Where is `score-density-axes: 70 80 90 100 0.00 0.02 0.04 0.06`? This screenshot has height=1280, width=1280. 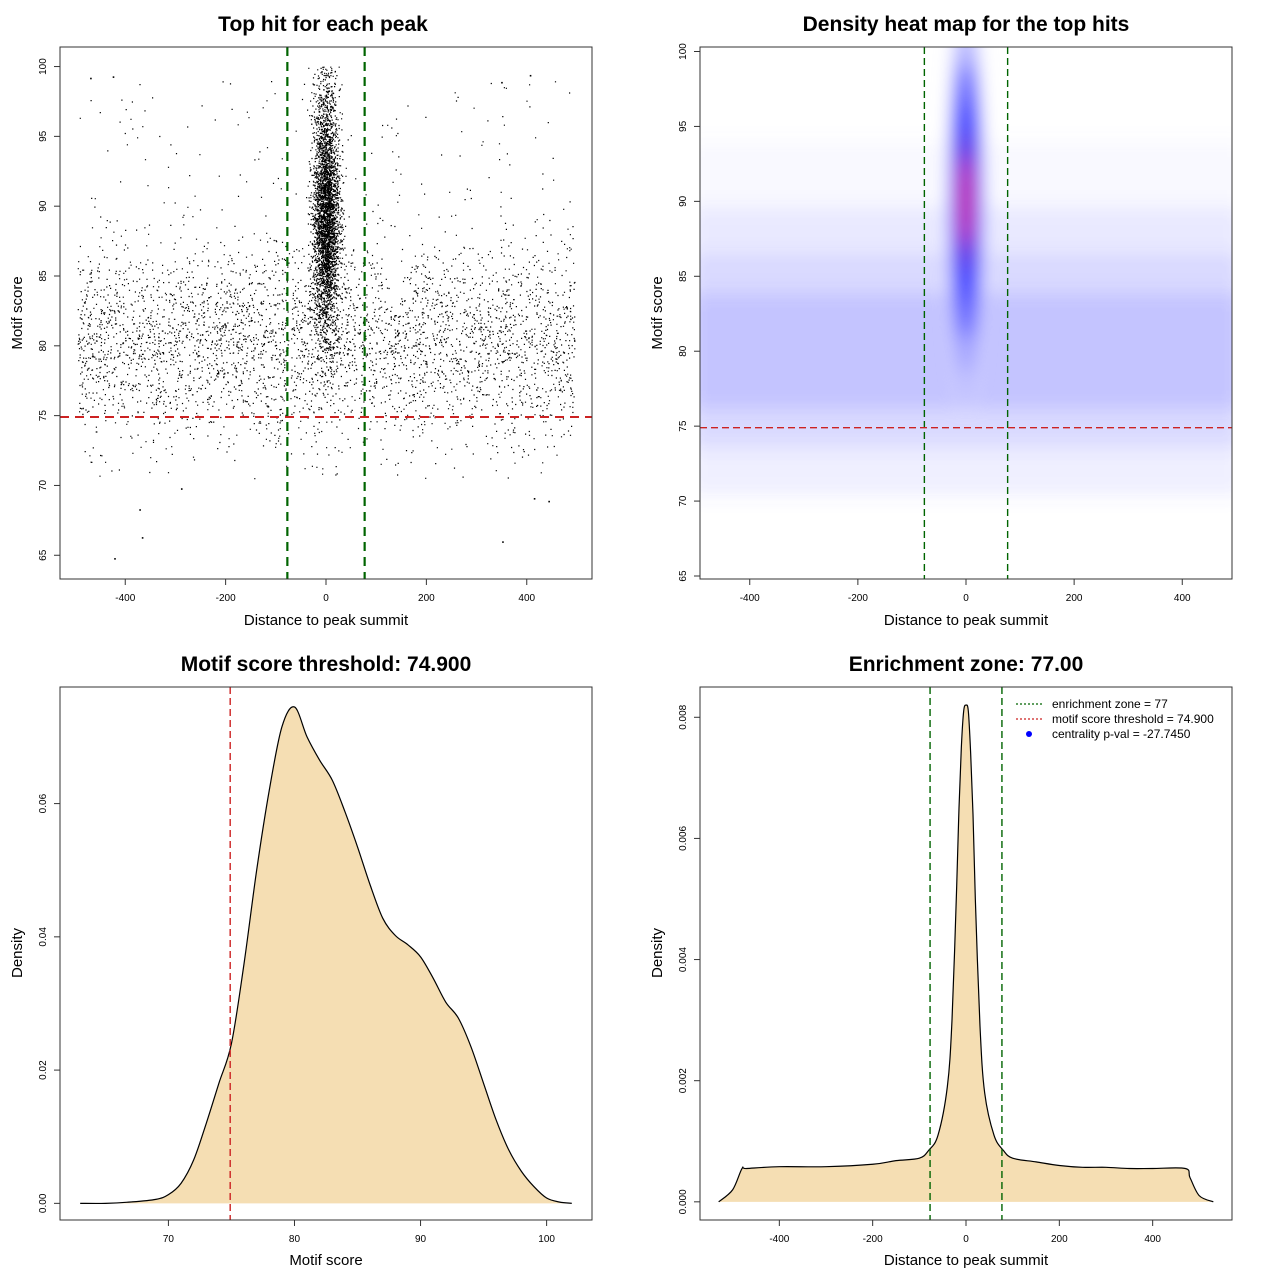 score-density-axes: 70 80 90 100 0.00 0.02 0.04 0.06 is located at coordinates (296, 1019).